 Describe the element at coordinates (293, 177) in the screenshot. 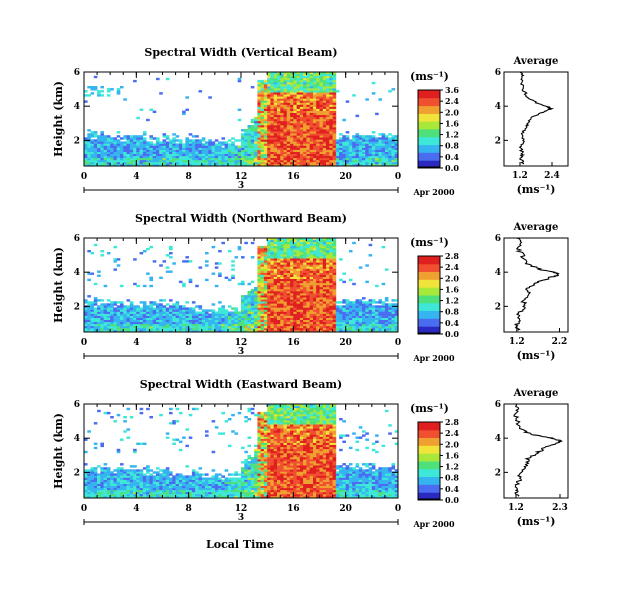

I see `x-tick-label: 16` at that location.